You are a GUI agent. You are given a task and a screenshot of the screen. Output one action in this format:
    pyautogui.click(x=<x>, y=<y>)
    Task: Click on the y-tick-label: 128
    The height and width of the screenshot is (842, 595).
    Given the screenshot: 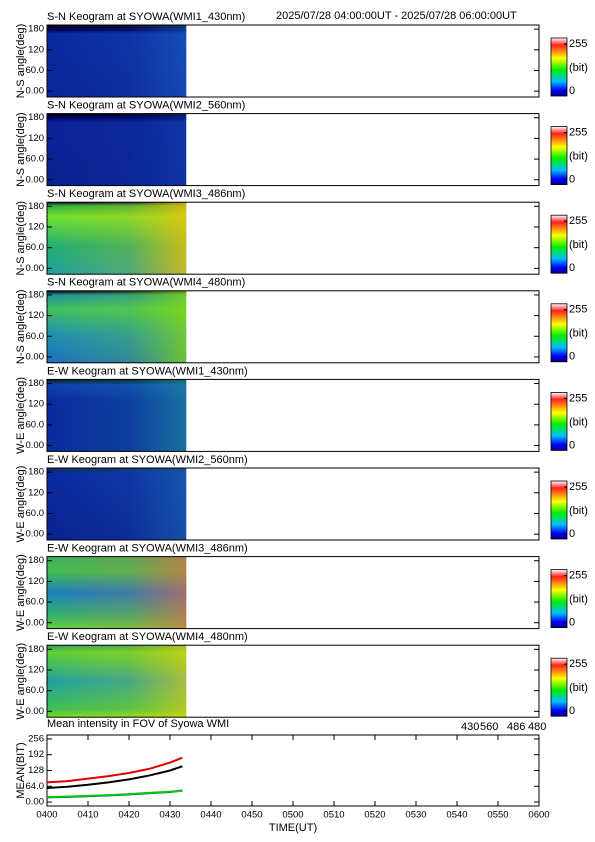 What is the action you would take?
    pyautogui.click(x=36, y=770)
    